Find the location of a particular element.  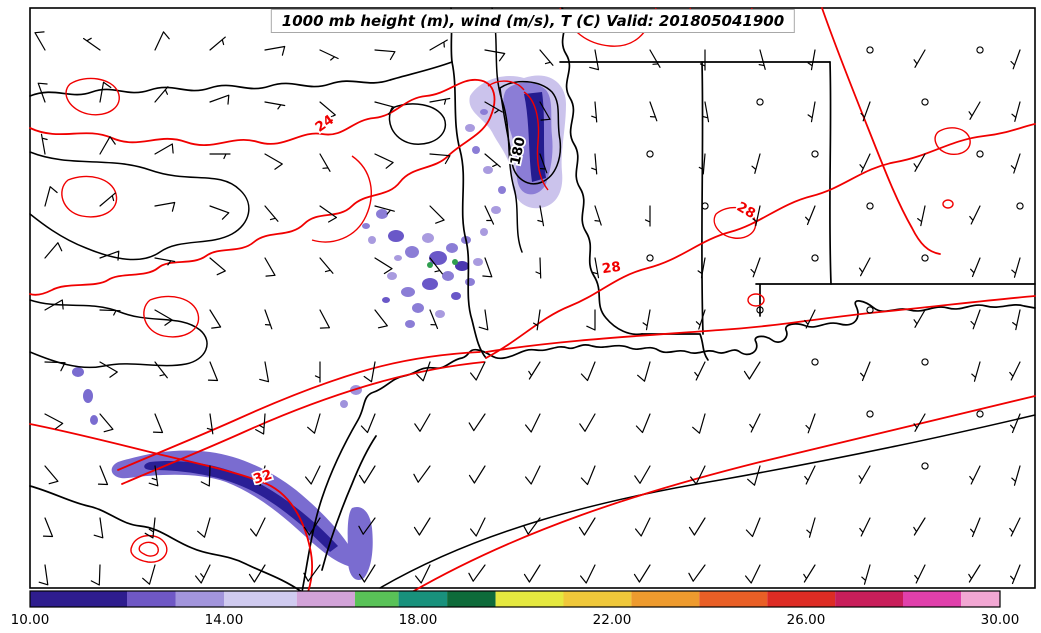

al-ga-border is located at coordinates (830, 173).